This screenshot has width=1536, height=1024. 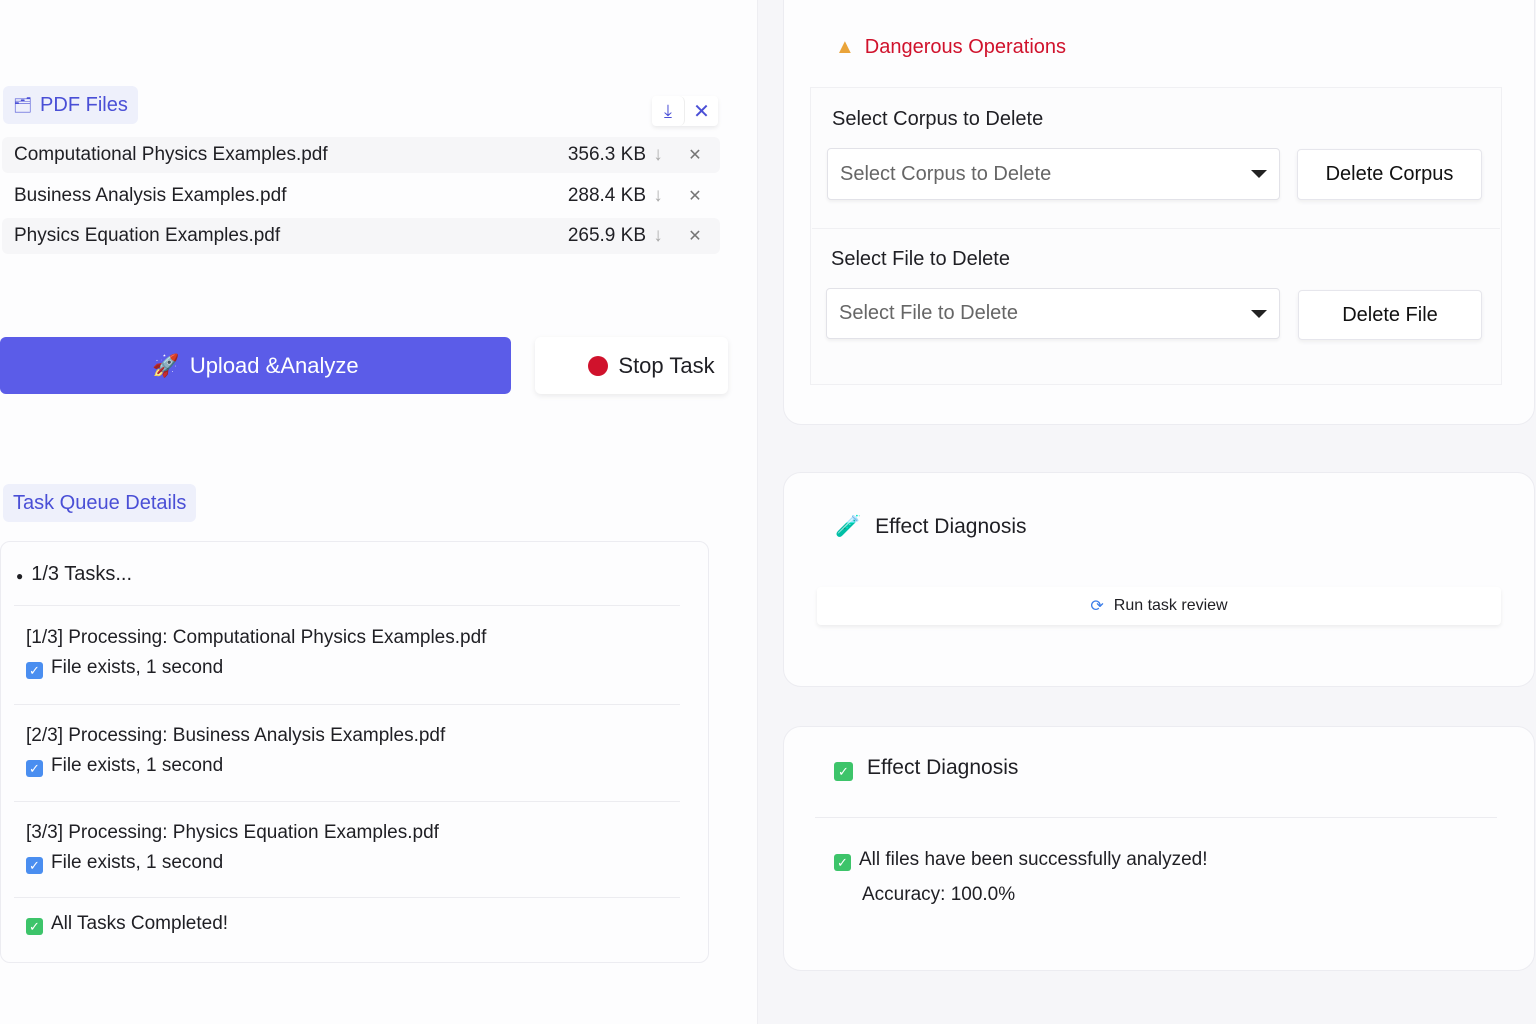 I want to click on upload-label: Upload &Analyze, so click(x=274, y=365).